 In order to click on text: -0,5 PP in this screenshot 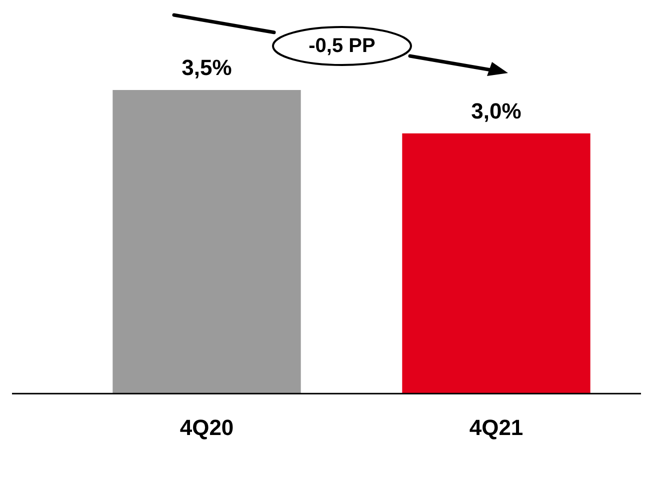, I will do `click(342, 46)`.